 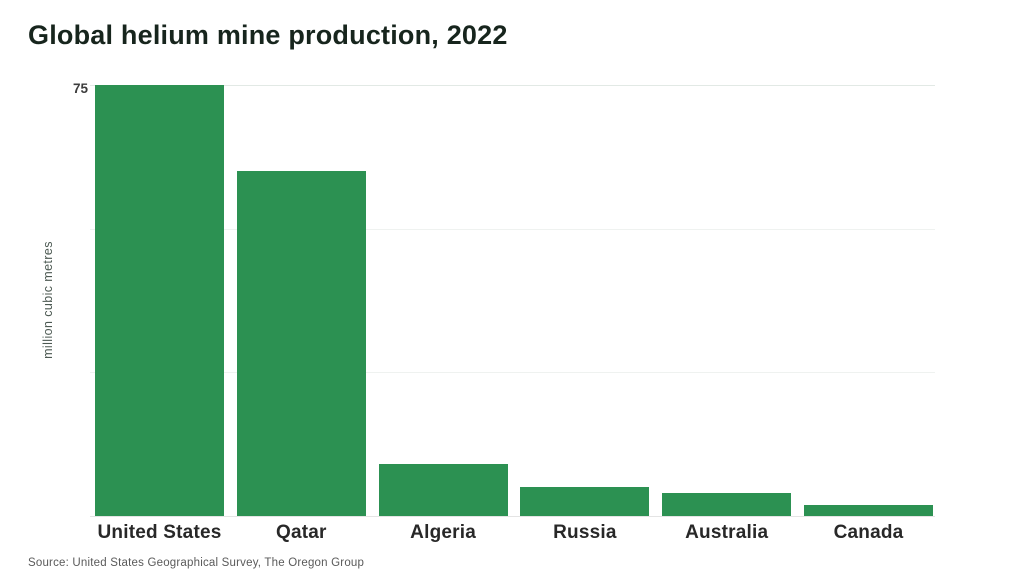 I want to click on bar-canada, so click(x=868, y=510).